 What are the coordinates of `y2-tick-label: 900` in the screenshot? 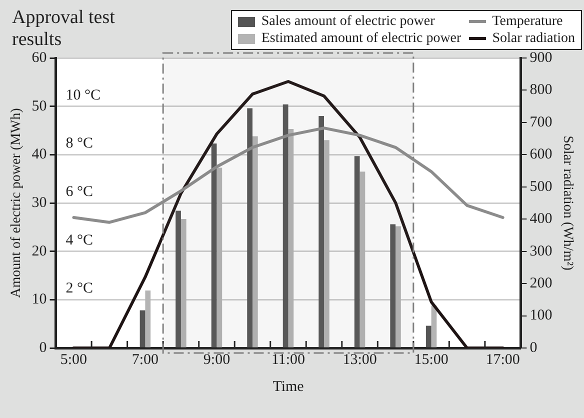 It's located at (541, 58).